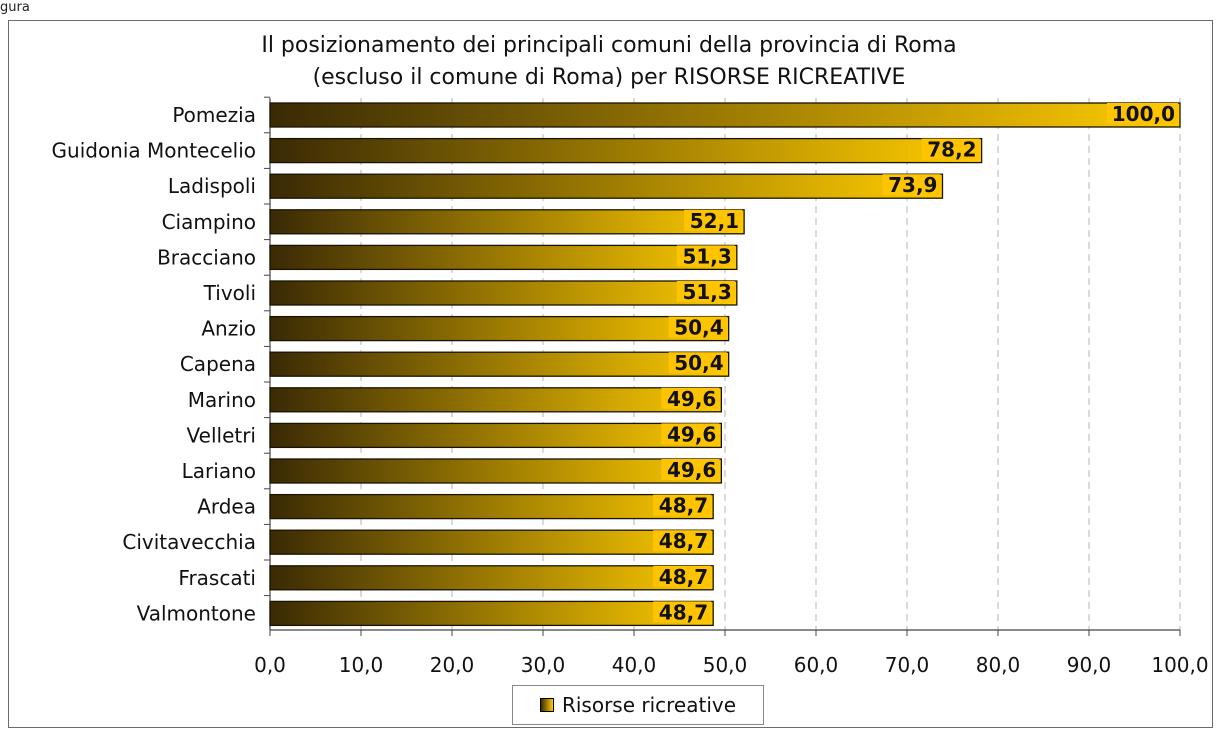 This screenshot has width=1218, height=731. What do you see at coordinates (218, 364) in the screenshot?
I see `category-label: Capena` at bounding box center [218, 364].